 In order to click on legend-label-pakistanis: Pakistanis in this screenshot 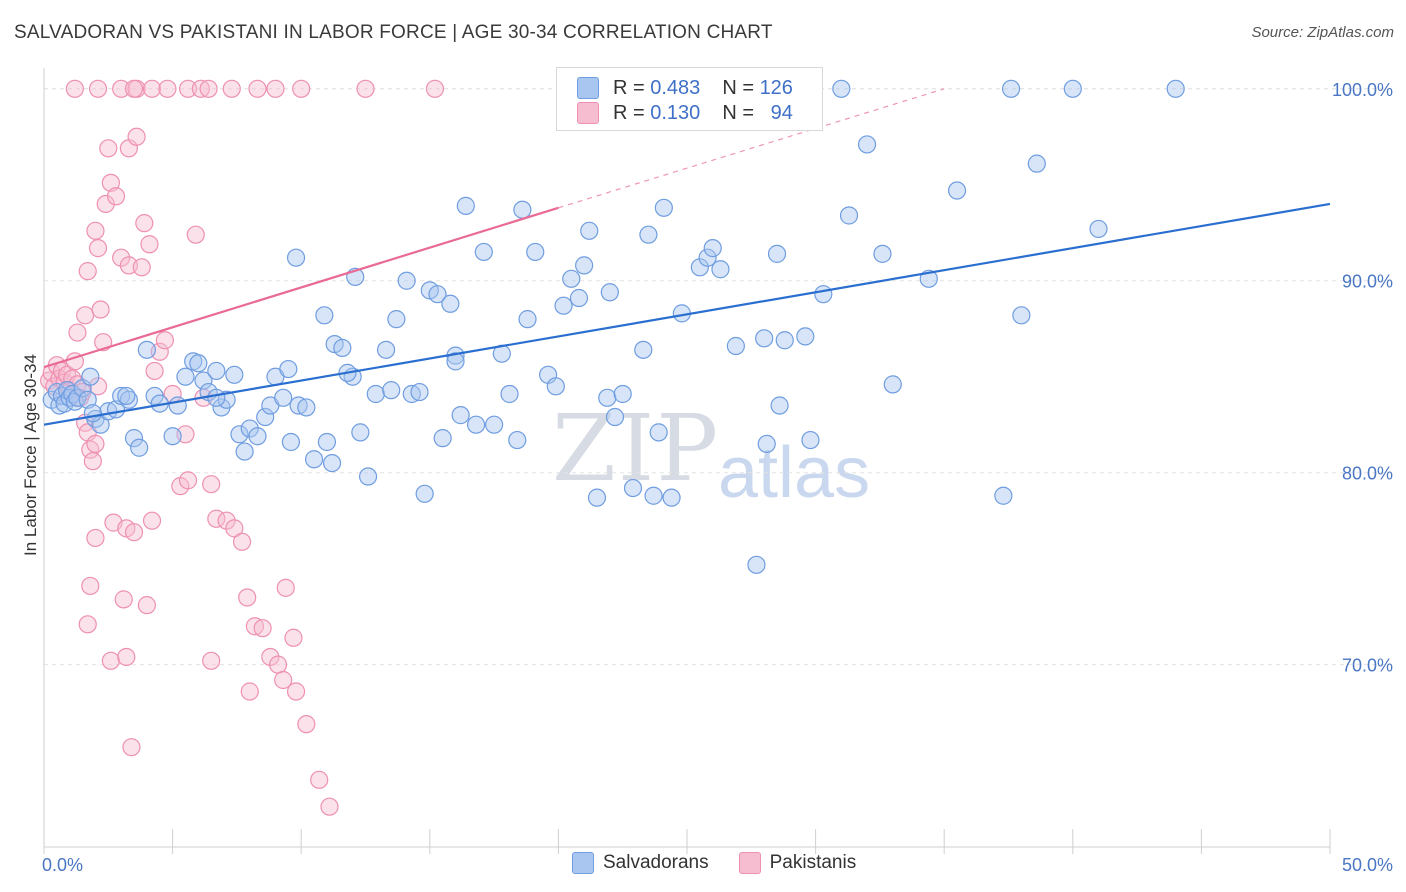, I will do `click(813, 862)`.